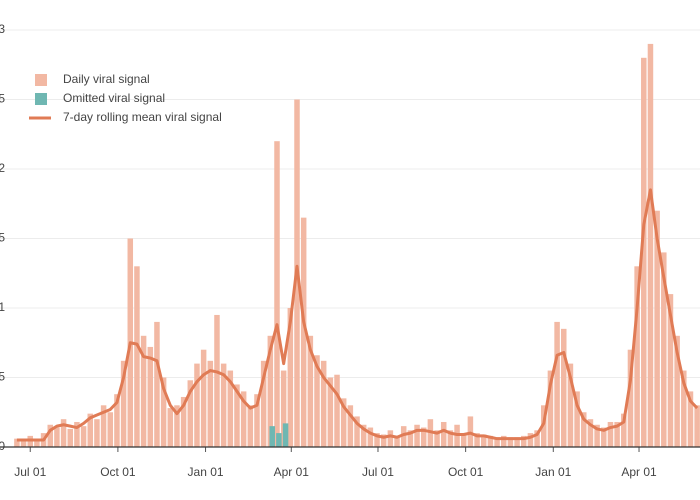  Describe the element at coordinates (2, 307) in the screenshot. I see `y-tick-label: 1` at that location.